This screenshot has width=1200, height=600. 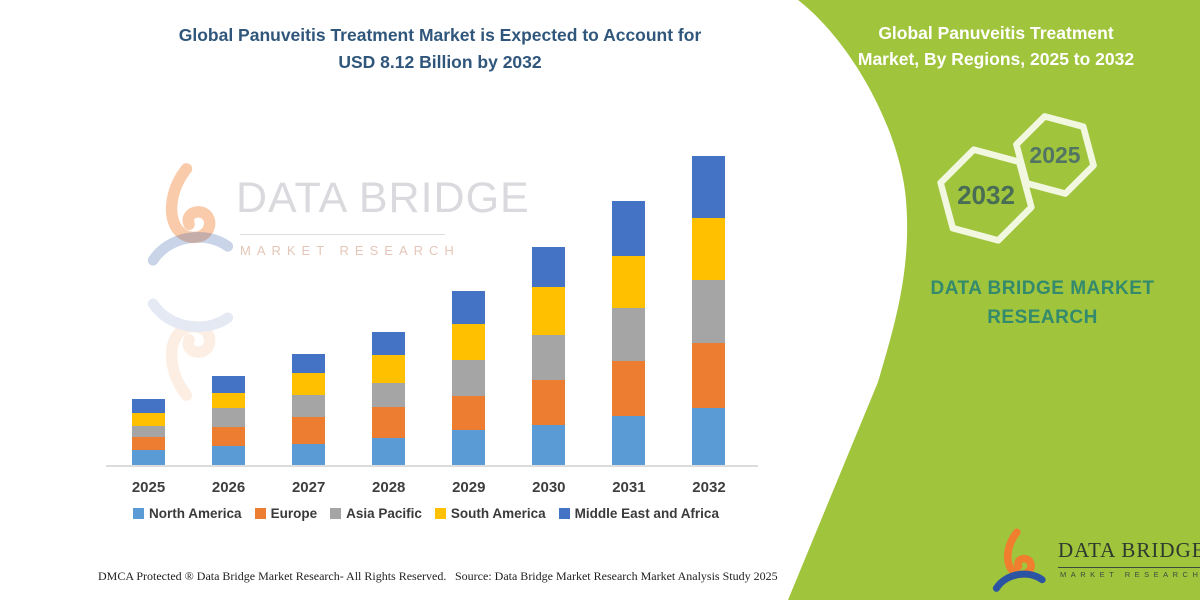 I want to click on bar-2032, so click(x=709, y=311).